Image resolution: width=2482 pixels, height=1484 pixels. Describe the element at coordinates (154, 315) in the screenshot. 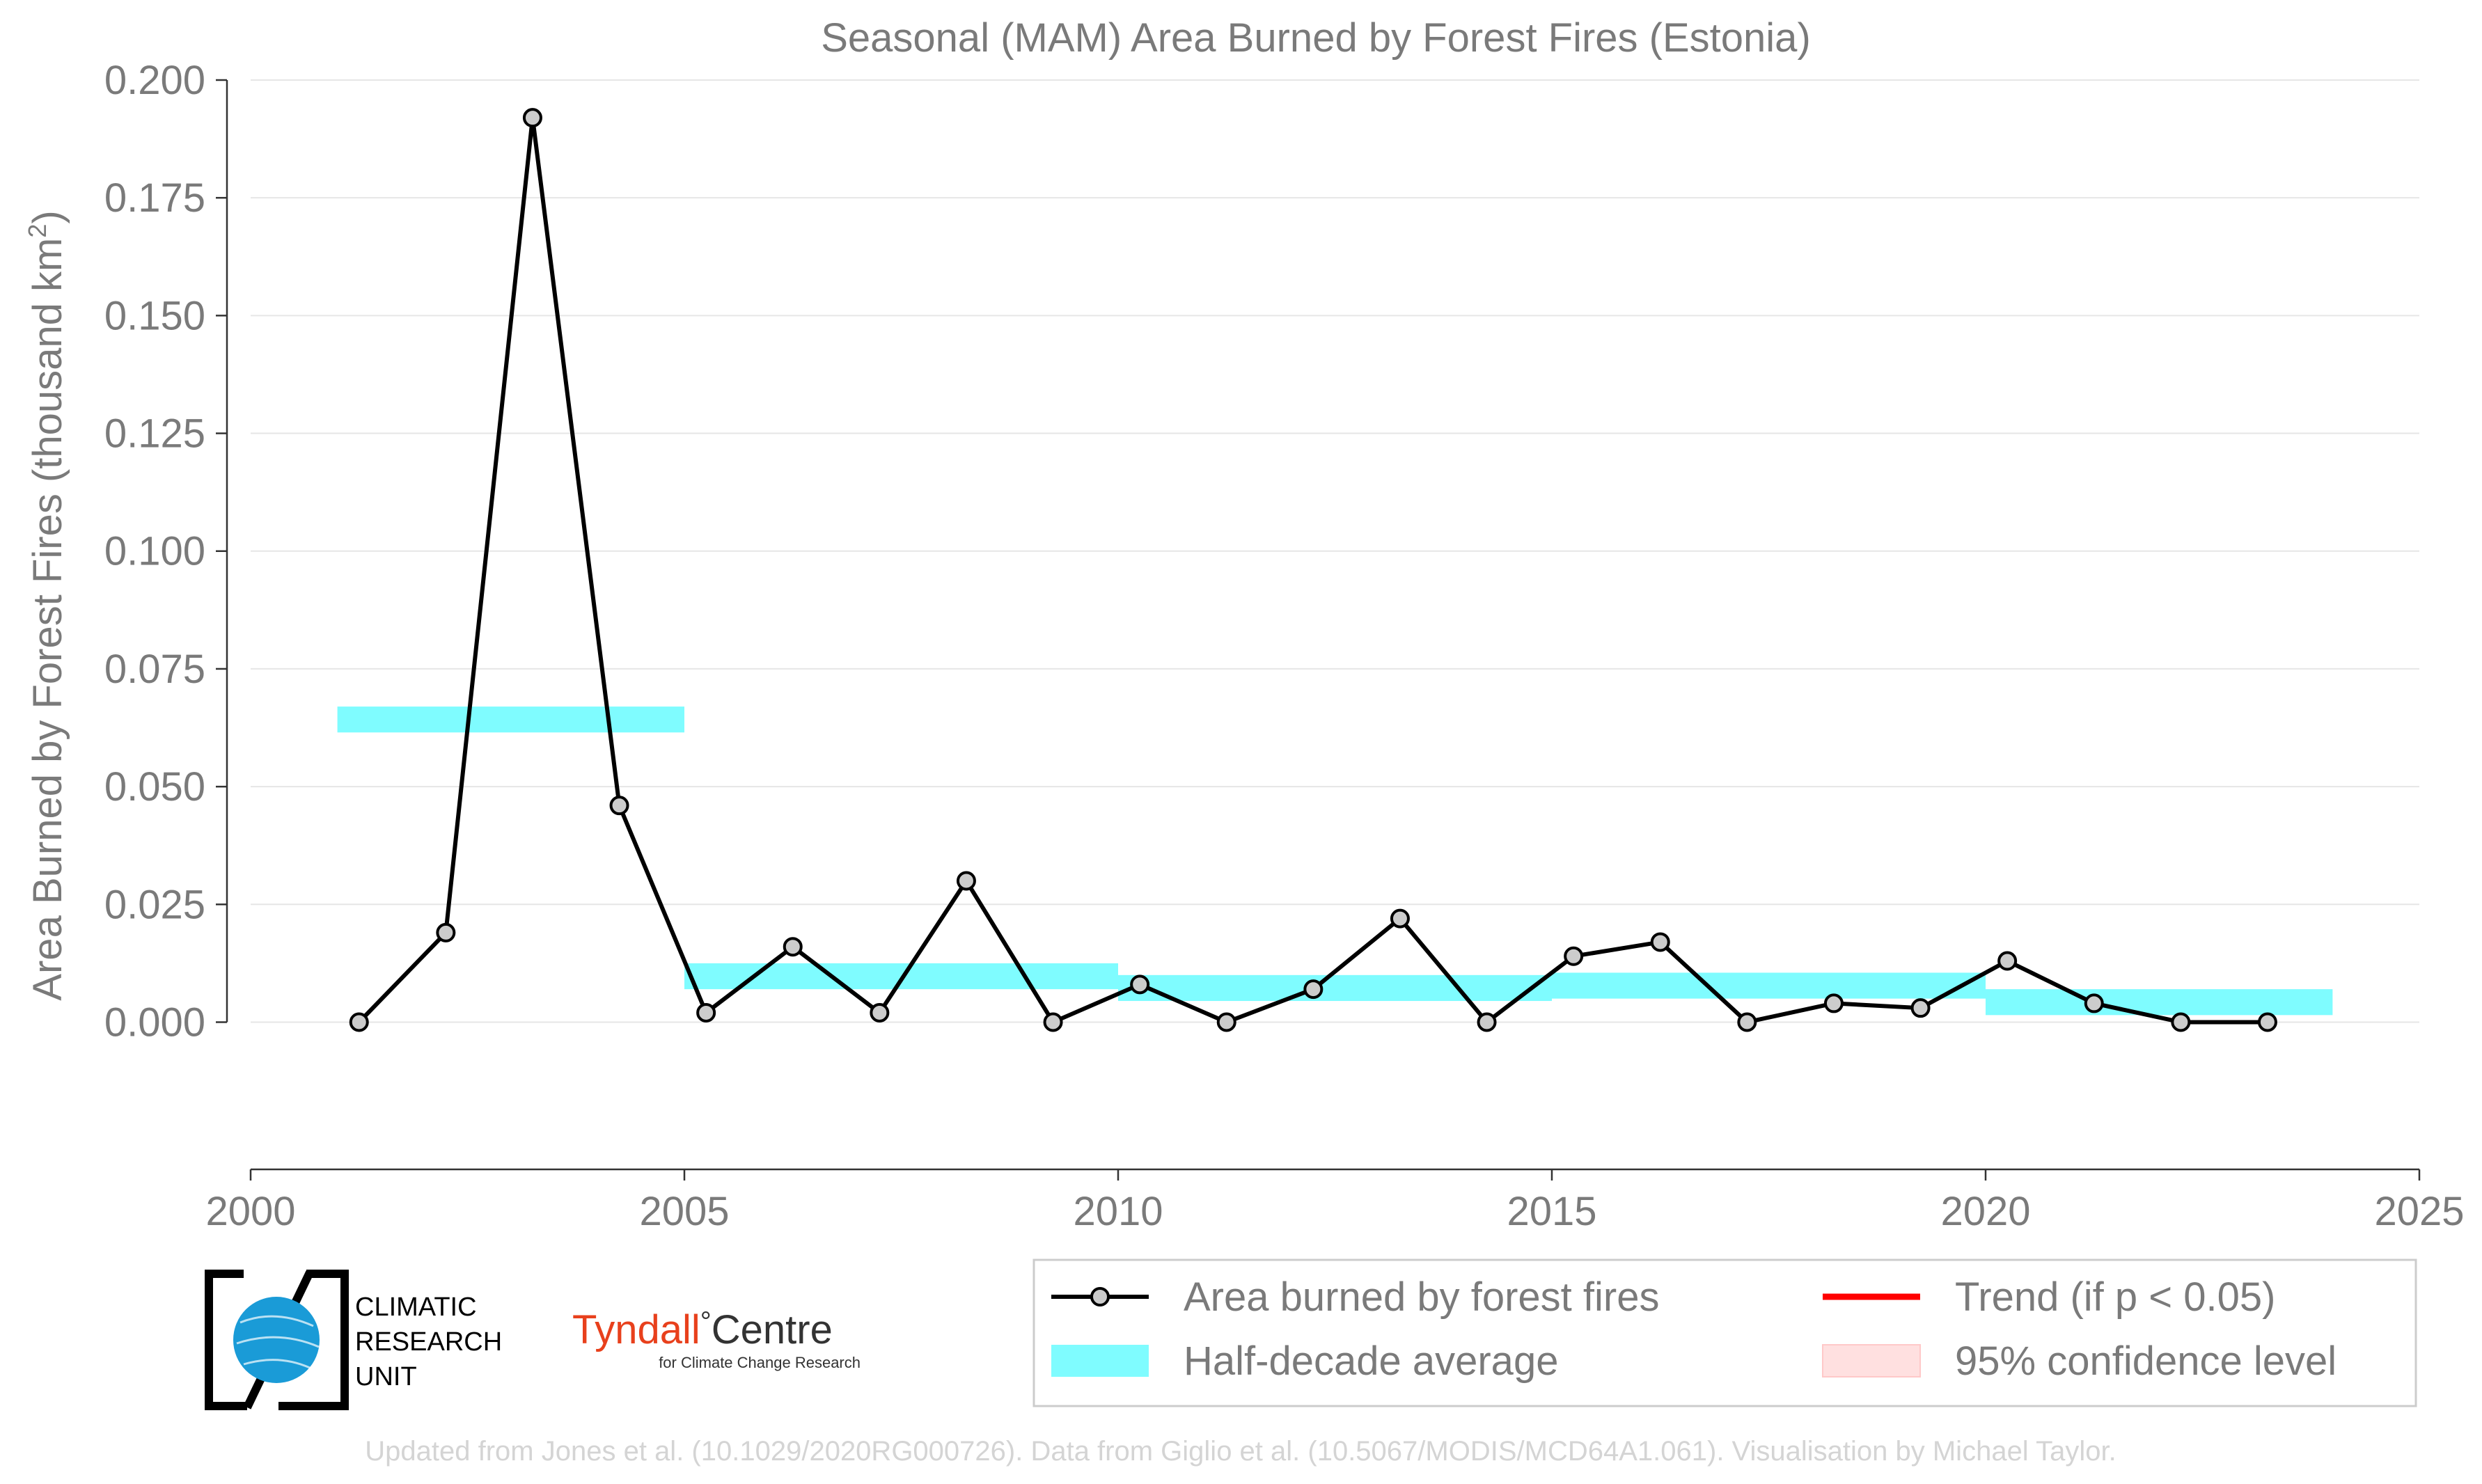

I see `y-tick-label: 0.150` at that location.